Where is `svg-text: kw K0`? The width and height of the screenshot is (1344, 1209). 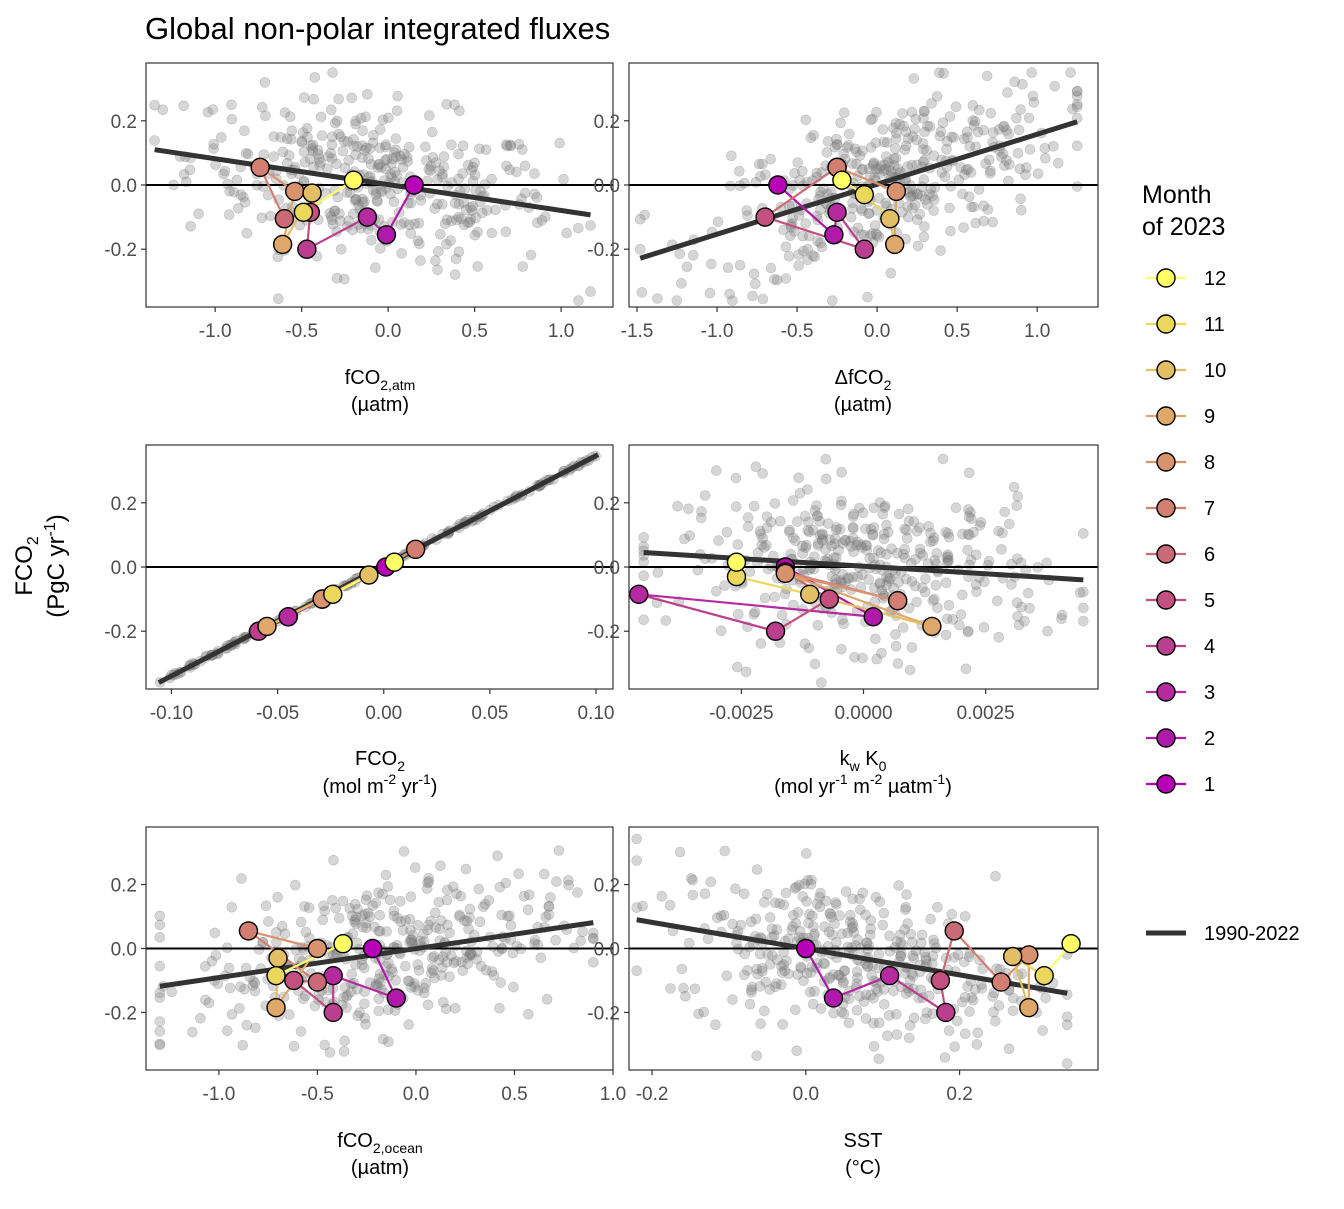 svg-text: kw K0 is located at coordinates (863, 761).